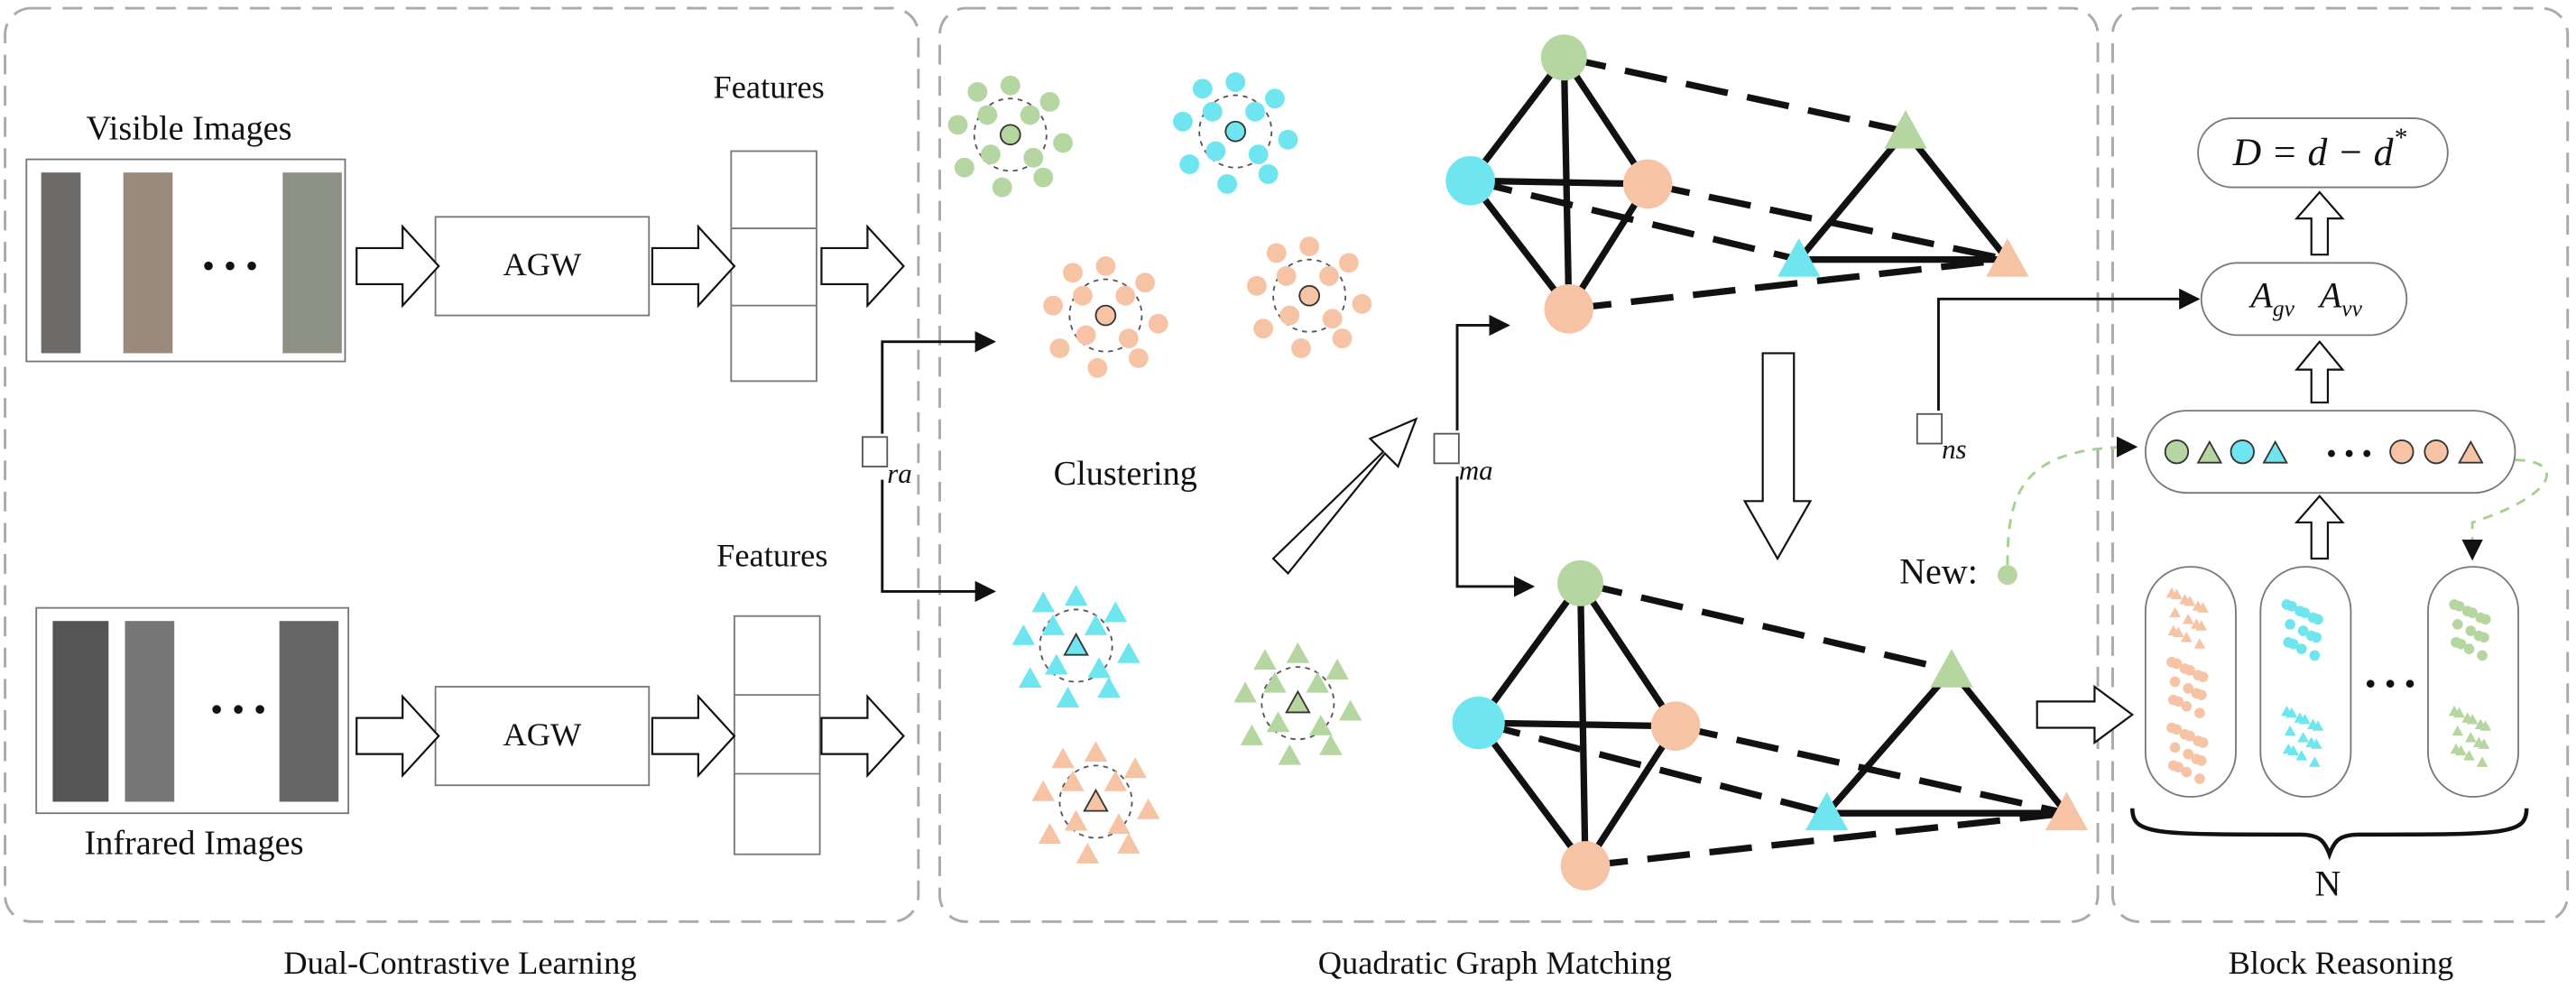 The height and width of the screenshot is (989, 2576). What do you see at coordinates (542, 264) in the screenshot?
I see `encoder-label: AGW` at bounding box center [542, 264].